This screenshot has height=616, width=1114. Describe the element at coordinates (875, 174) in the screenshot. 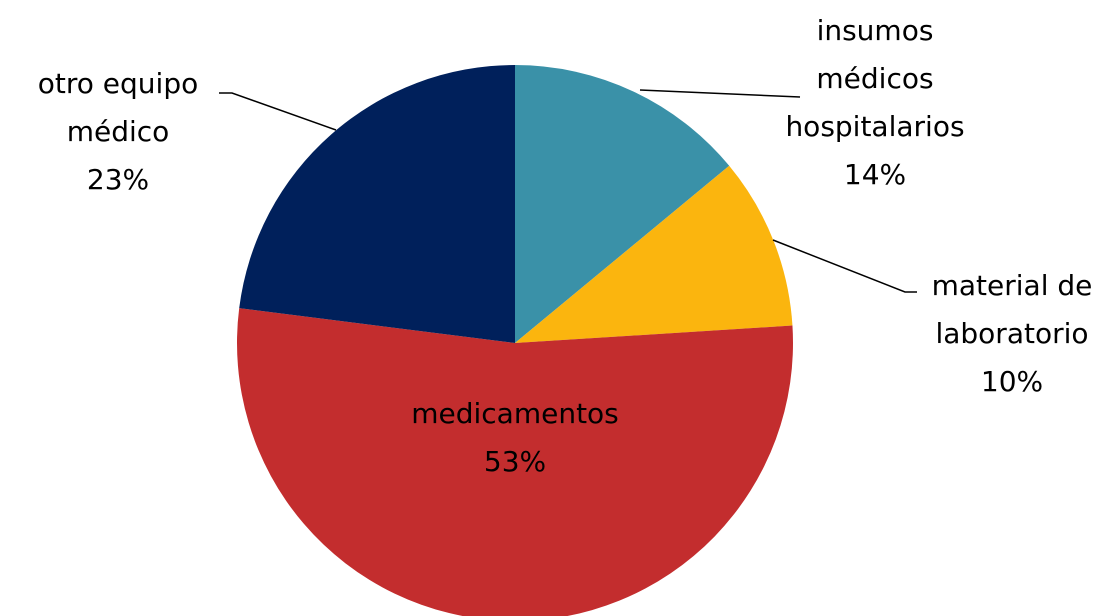

I see `value-label: 14%` at that location.